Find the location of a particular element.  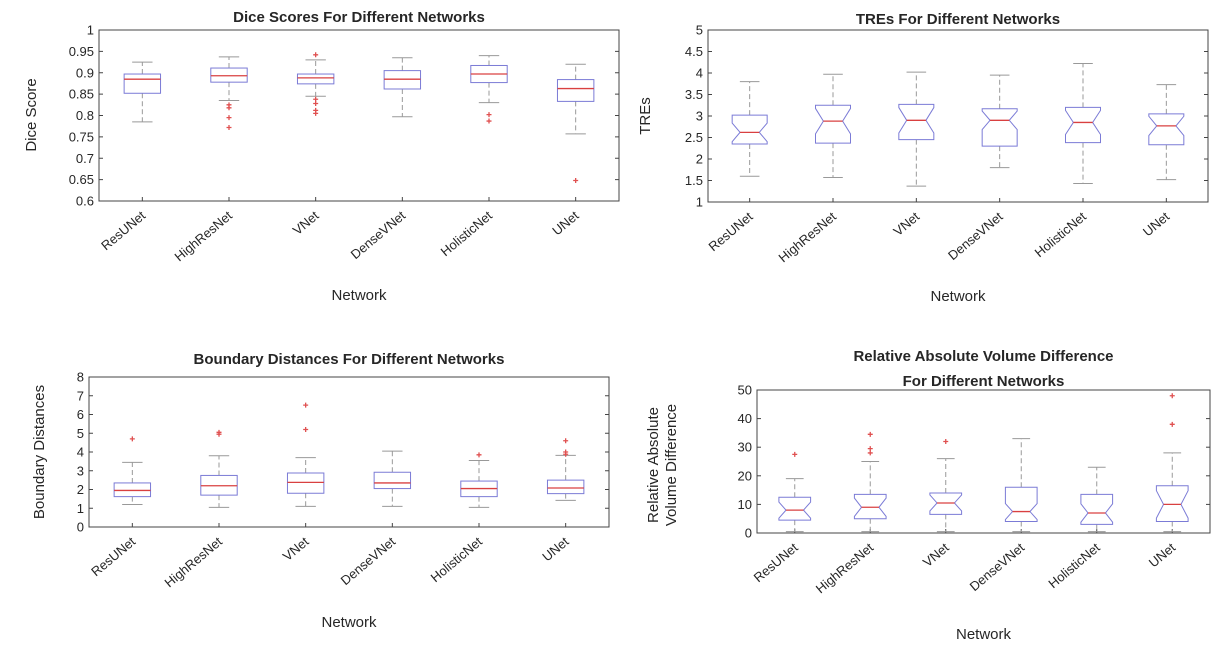

y-tick-label: 0.9 is located at coordinates (85, 72).